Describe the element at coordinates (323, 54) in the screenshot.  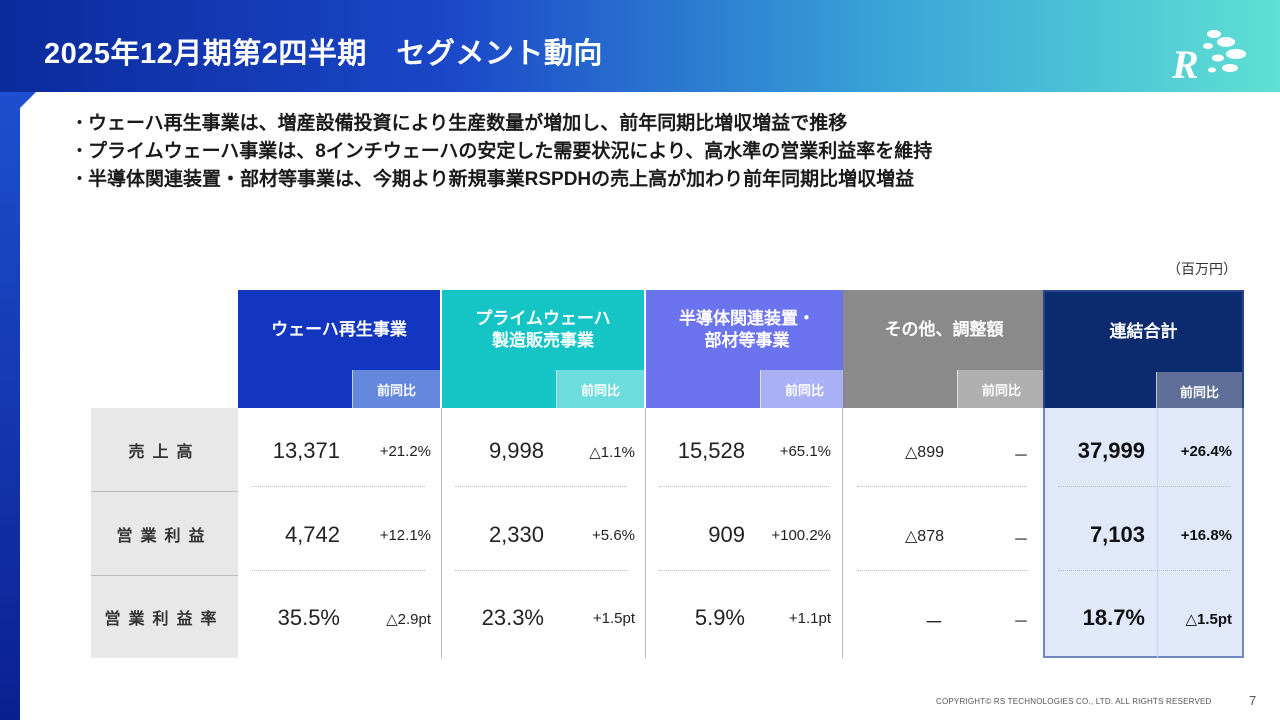
I see `slide-title: 2025年12月期第2四半期 セグメント動向` at that location.